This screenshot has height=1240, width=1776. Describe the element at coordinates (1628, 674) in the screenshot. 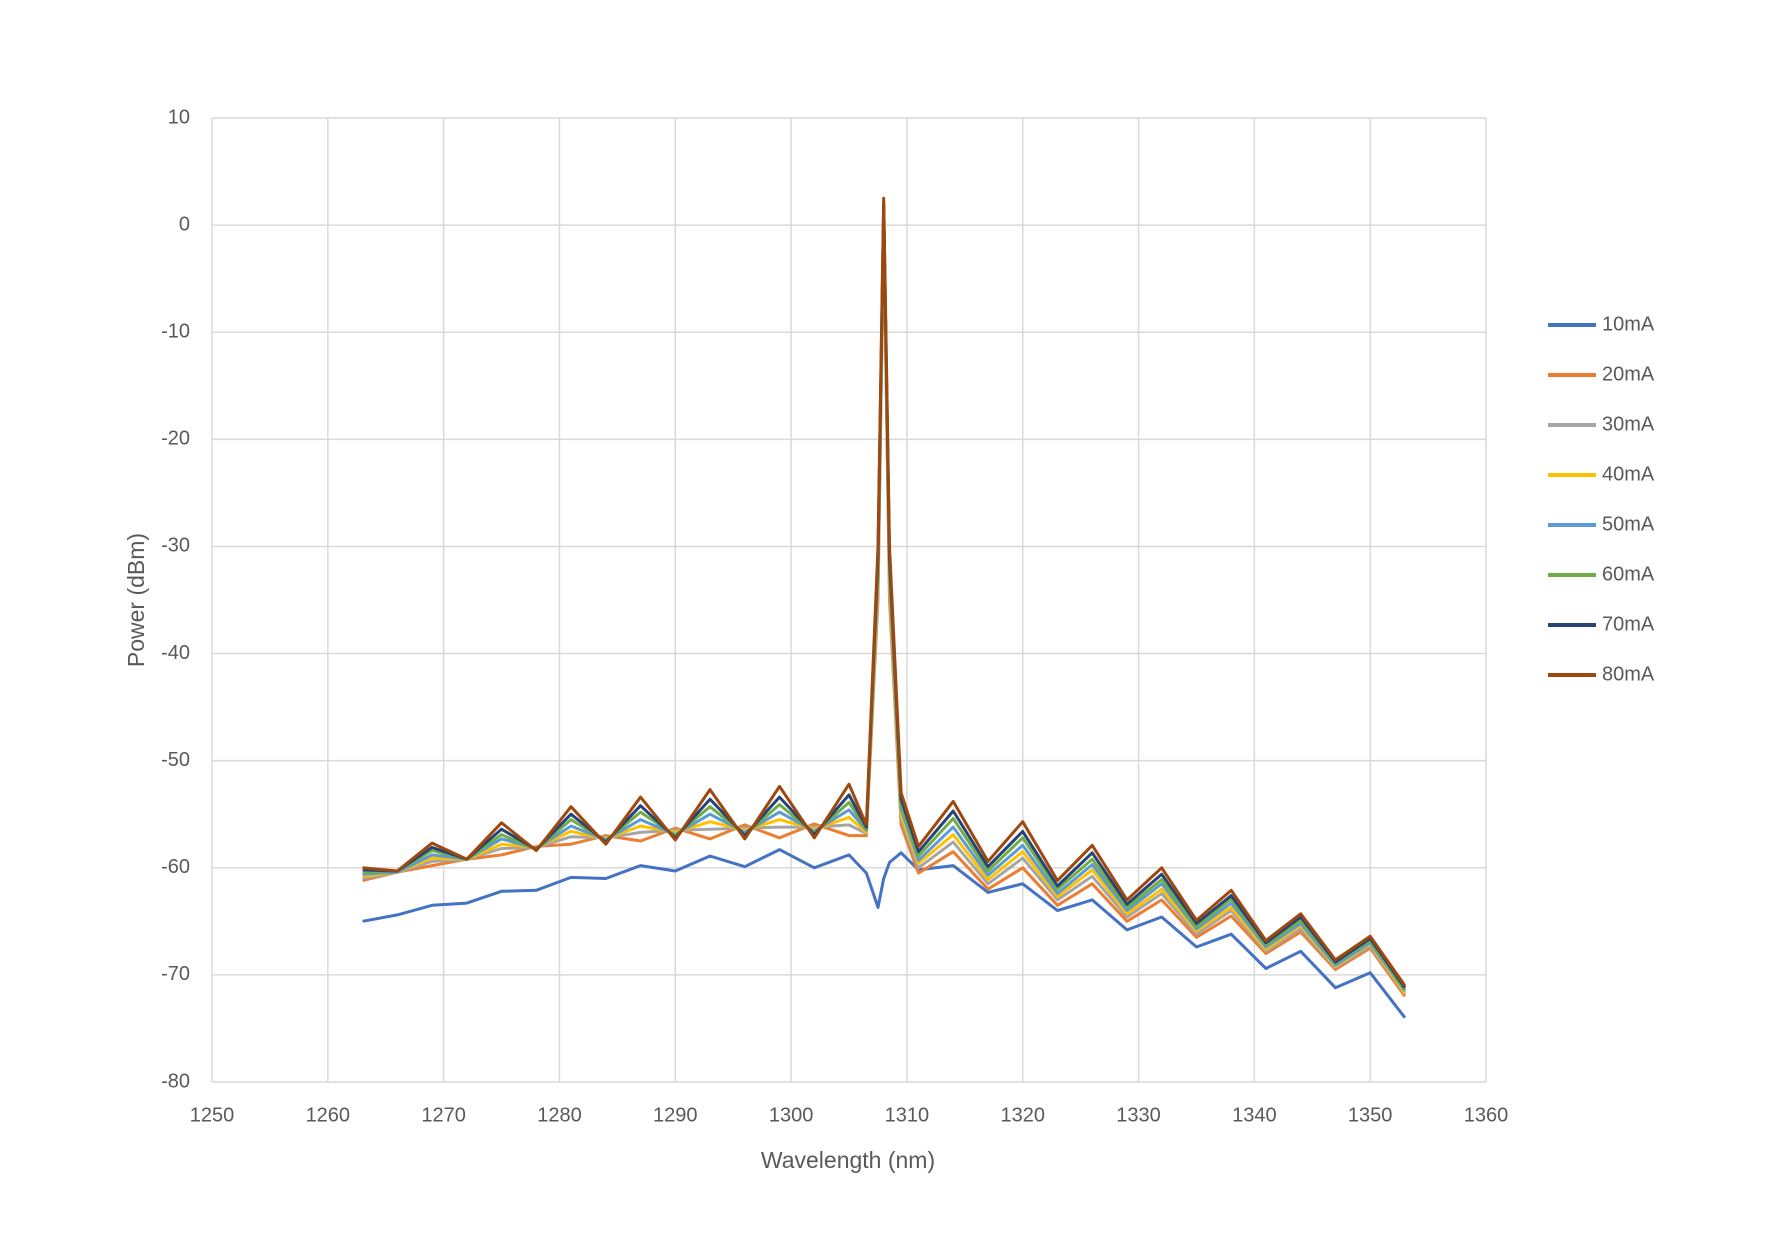

I see `legend-label: 80mA` at that location.